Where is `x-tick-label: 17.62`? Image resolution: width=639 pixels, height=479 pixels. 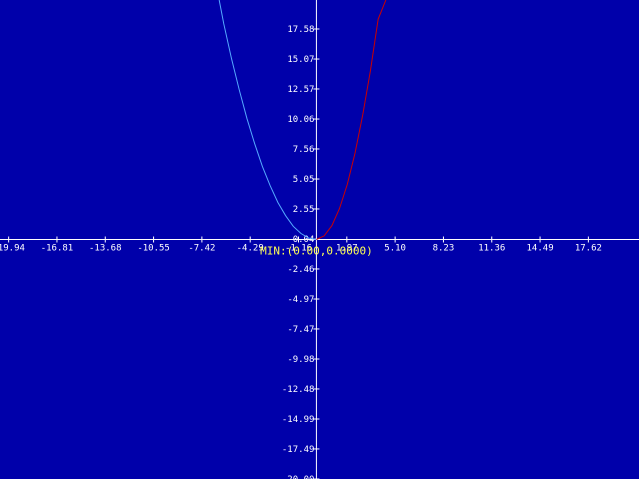
x-tick-label: 17.62 is located at coordinates (588, 249).